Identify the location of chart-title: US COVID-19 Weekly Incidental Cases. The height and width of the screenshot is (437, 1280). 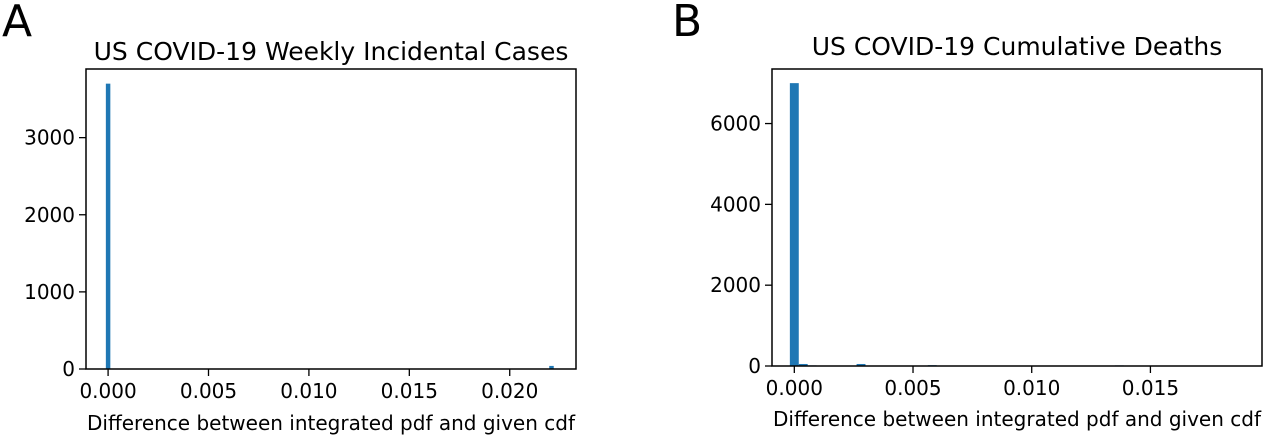
(331, 51).